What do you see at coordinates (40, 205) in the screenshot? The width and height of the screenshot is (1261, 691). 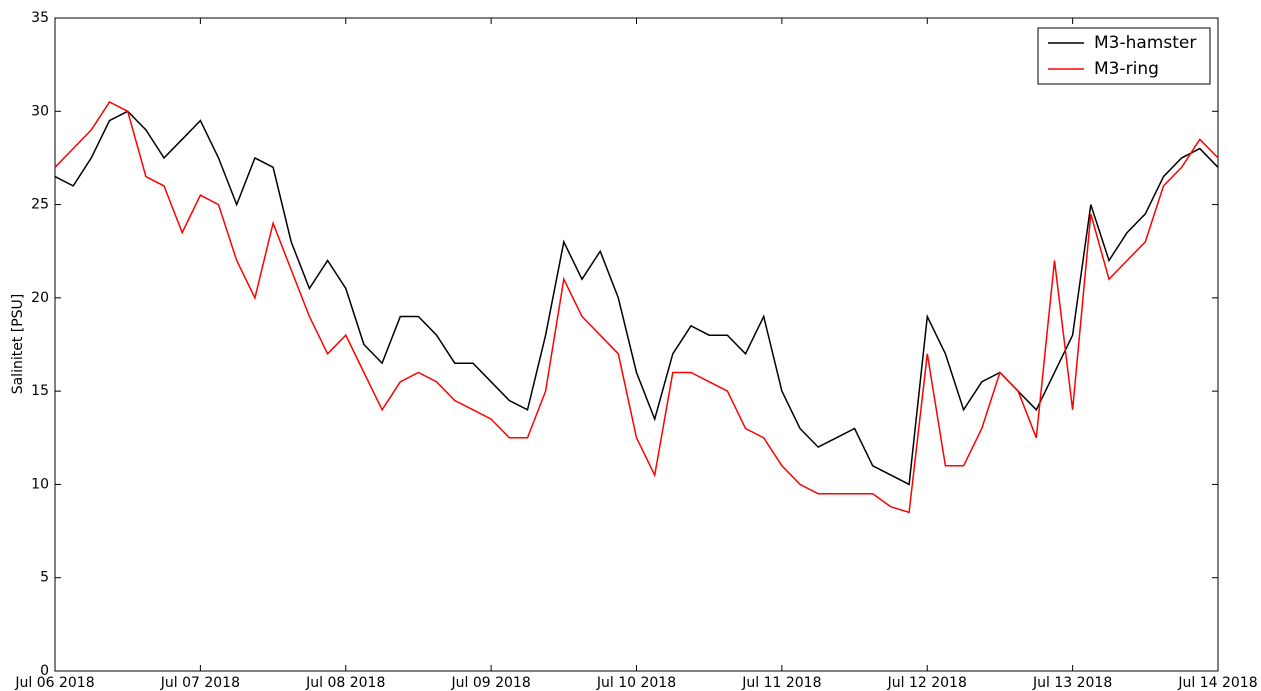 I see `y-tick-label: 25` at bounding box center [40, 205].